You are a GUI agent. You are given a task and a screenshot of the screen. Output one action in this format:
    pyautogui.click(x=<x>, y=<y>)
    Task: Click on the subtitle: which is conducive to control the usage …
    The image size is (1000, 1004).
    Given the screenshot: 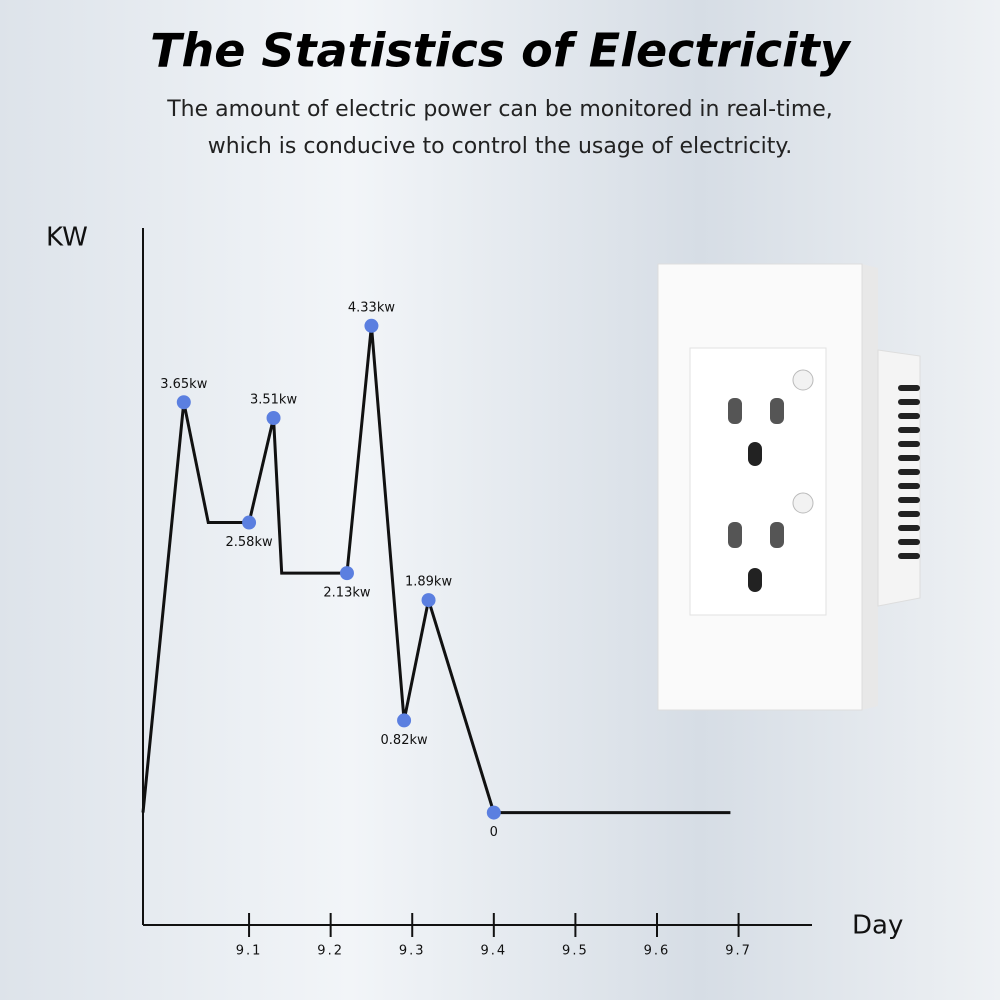 What is the action you would take?
    pyautogui.click(x=500, y=146)
    